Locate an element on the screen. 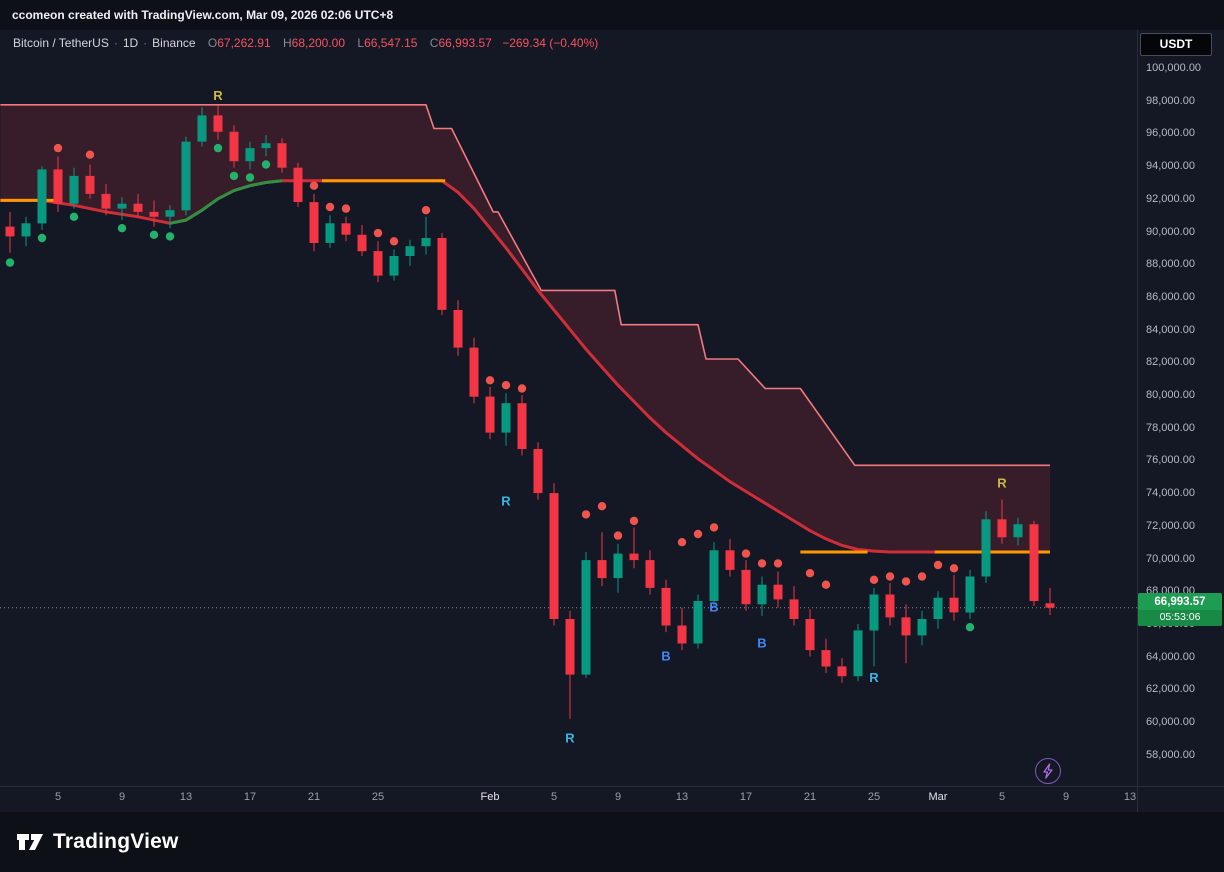 The height and width of the screenshot is (872, 1224). lightning-button is located at coordinates (1048, 771).